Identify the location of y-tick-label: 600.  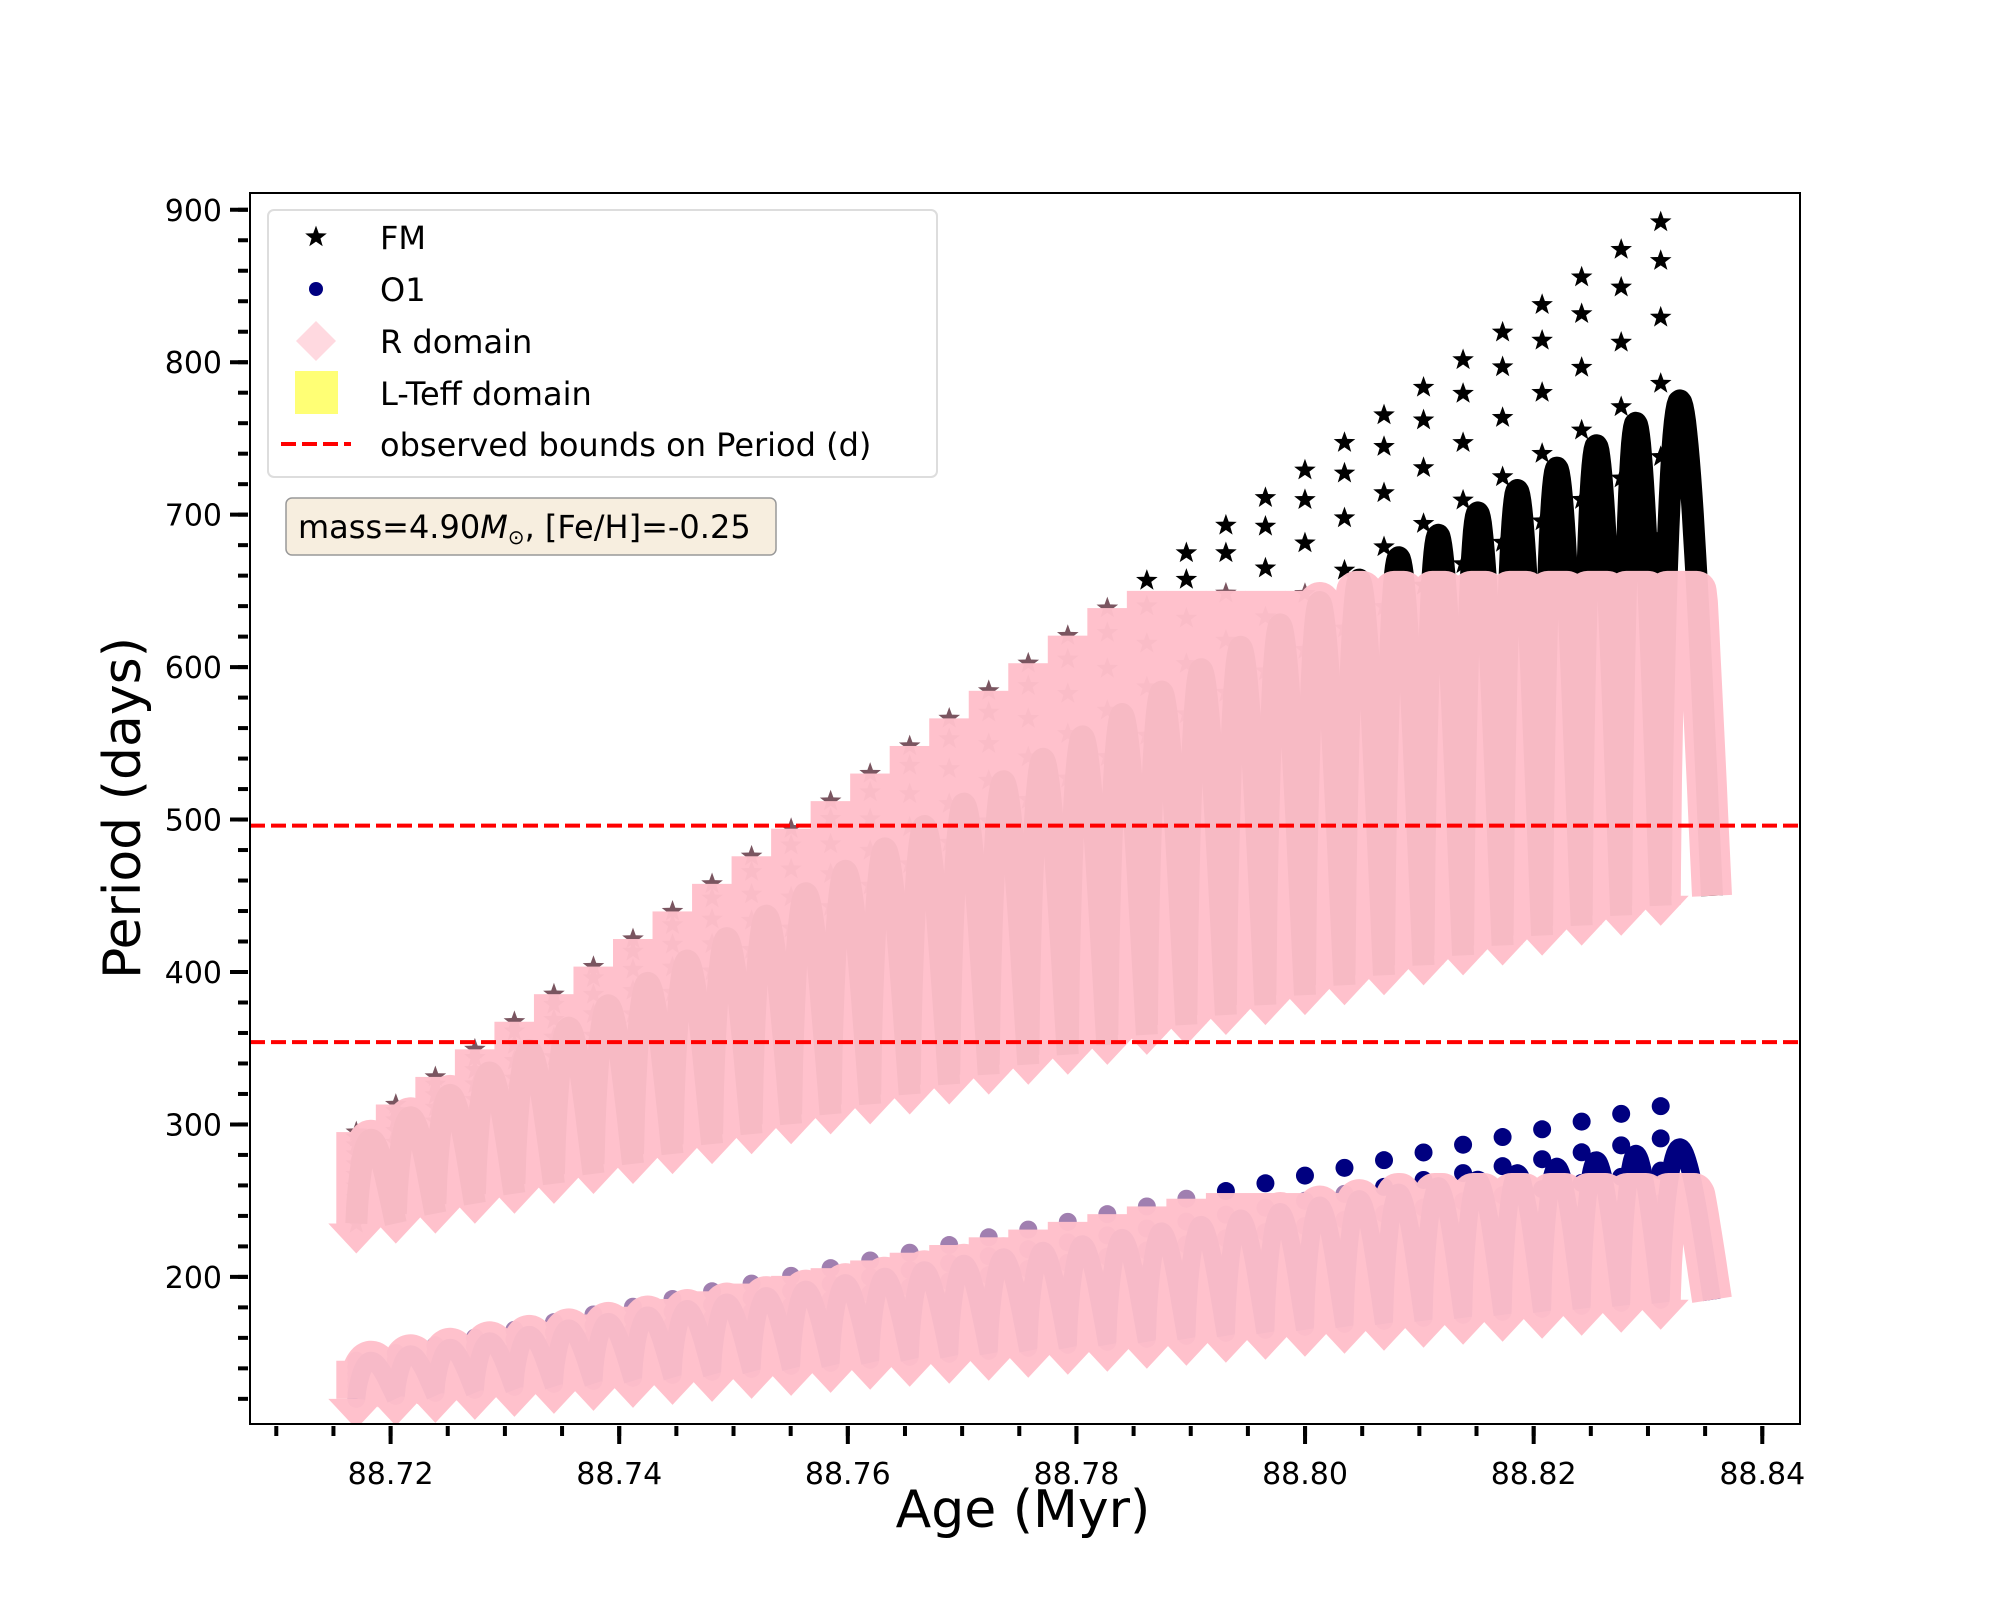
(193, 668).